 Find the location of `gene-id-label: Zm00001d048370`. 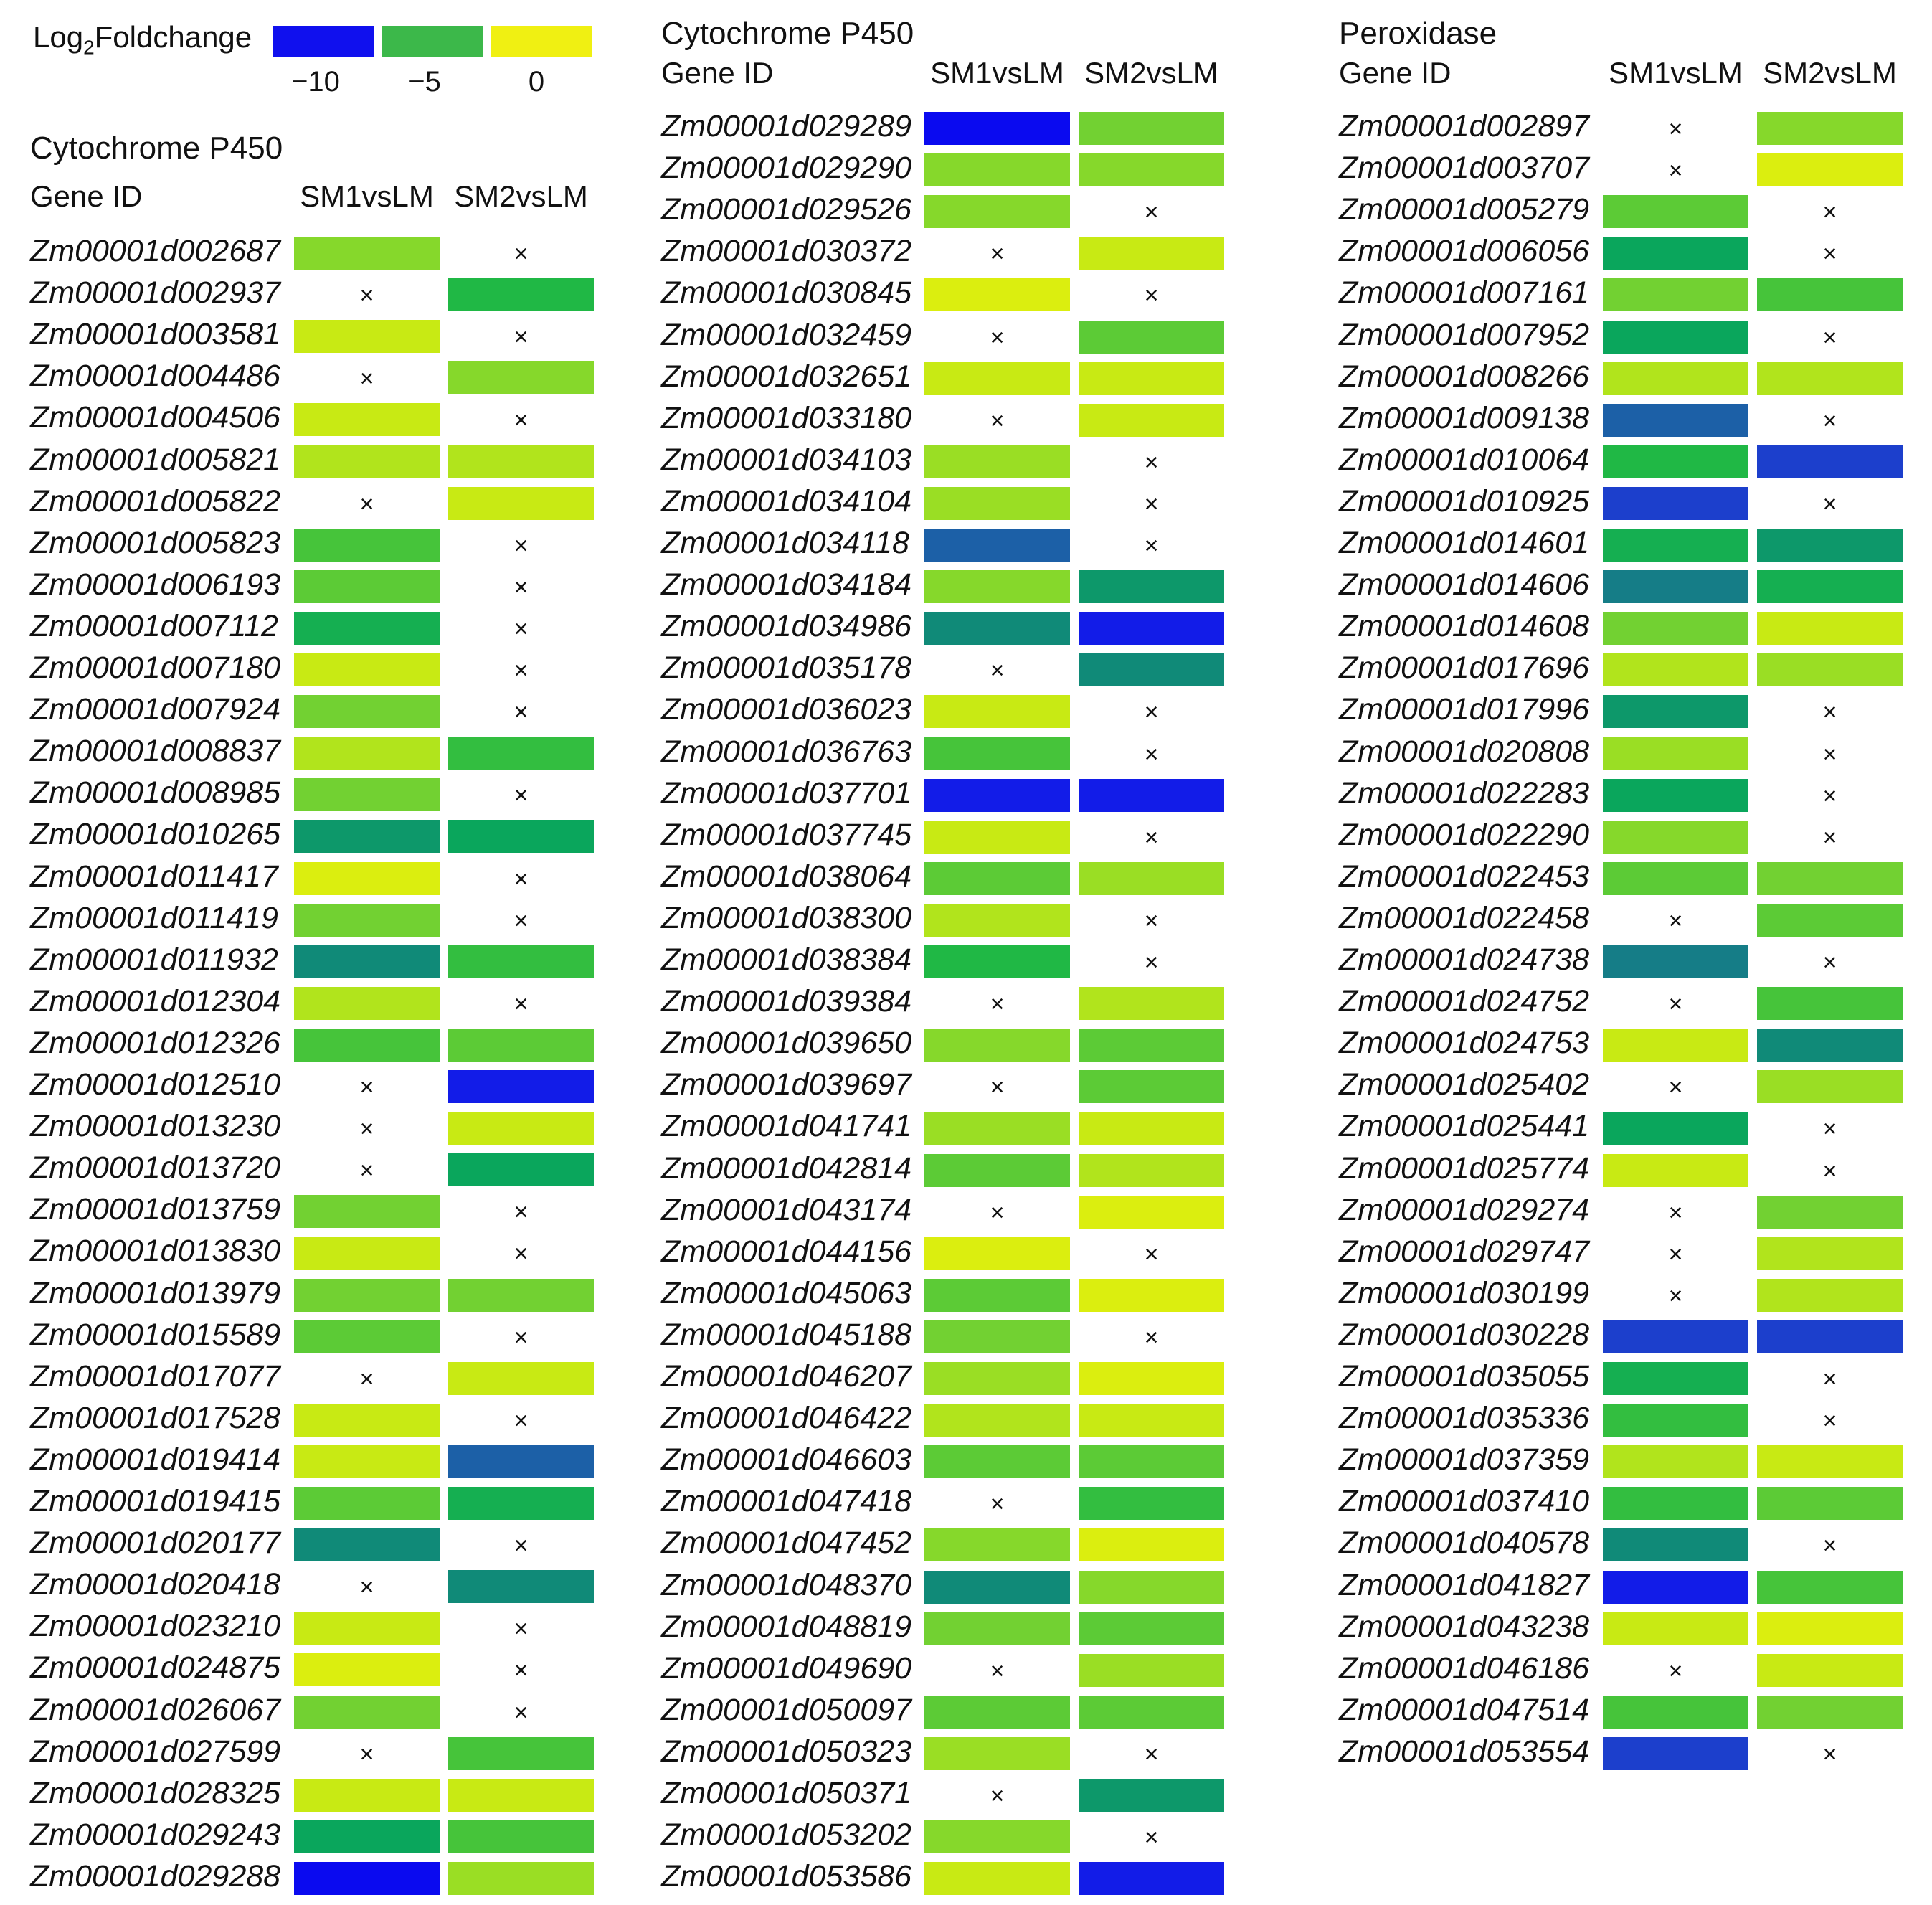

gene-id-label: Zm00001d048370 is located at coordinates (786, 1584).